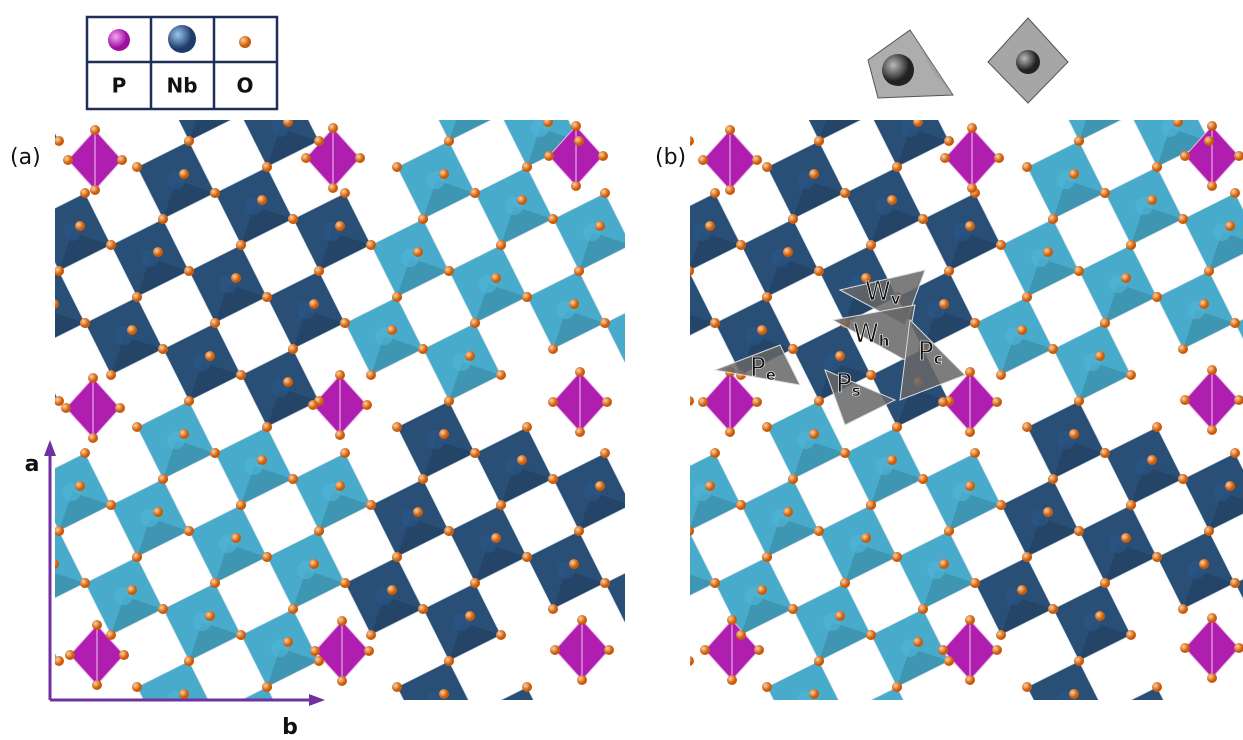 This screenshot has width=1243, height=740. What do you see at coordinates (856, 391) in the screenshot?
I see `site-subscript: s` at bounding box center [856, 391].